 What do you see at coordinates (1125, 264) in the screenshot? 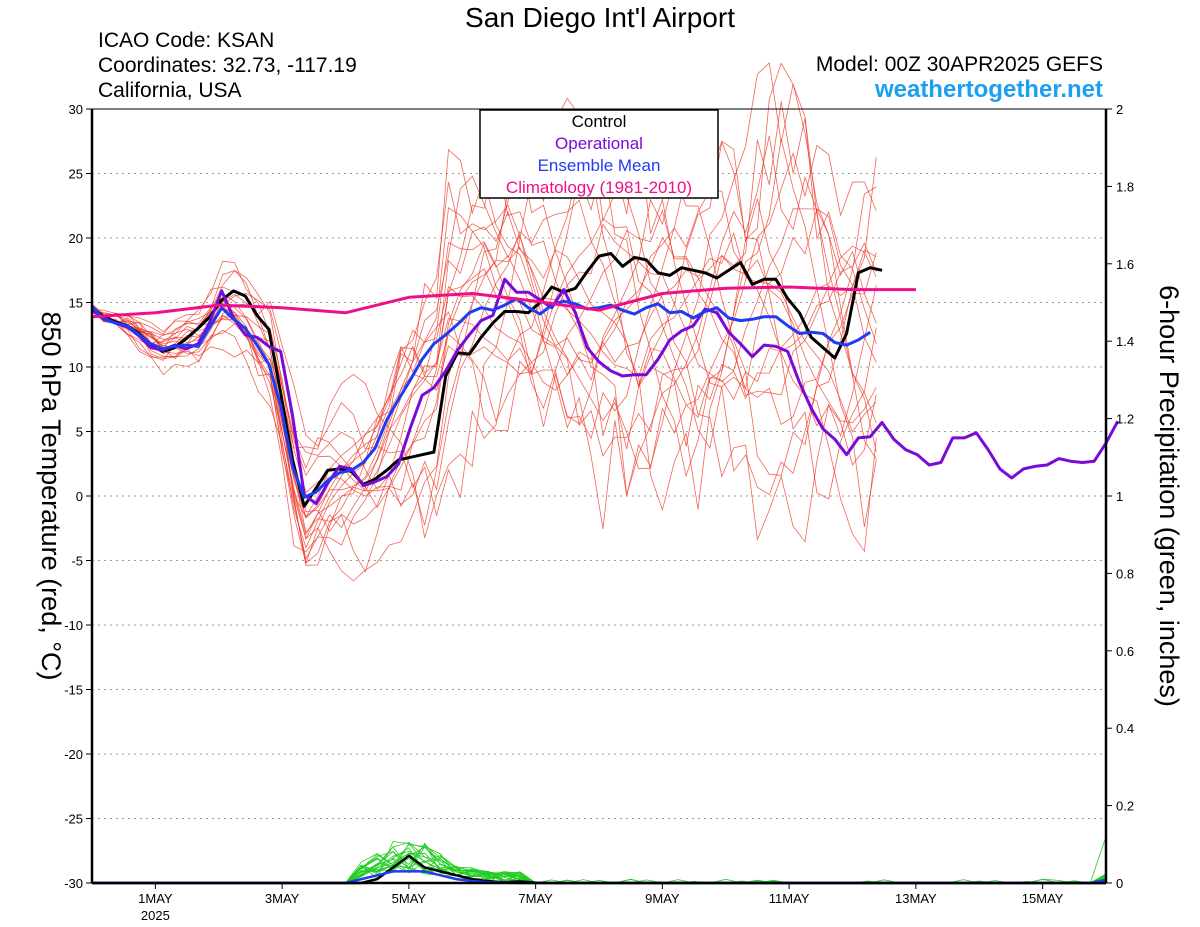
I see `y2-tick-label: 1.6` at bounding box center [1125, 264].